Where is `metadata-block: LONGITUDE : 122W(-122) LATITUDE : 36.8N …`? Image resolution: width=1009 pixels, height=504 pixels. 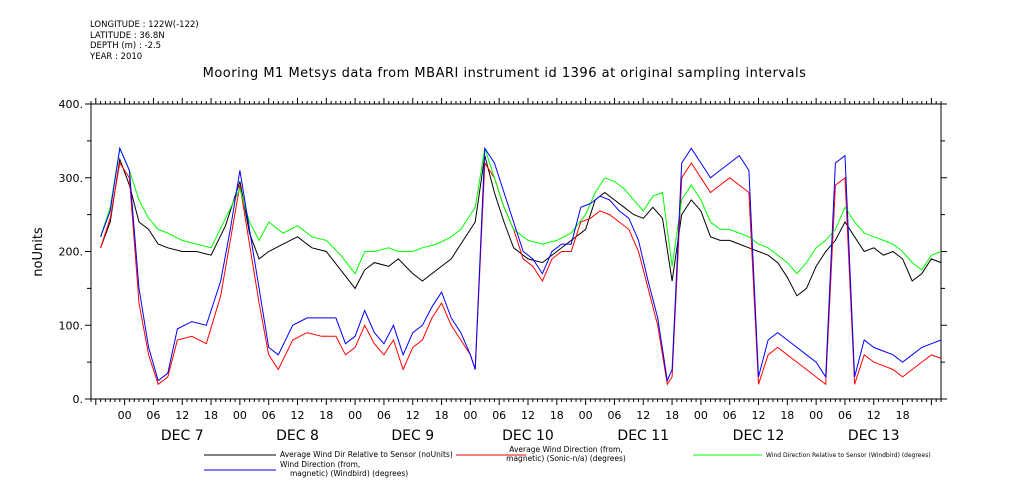 metadata-block: LONGITUDE : 122W(-122) LATITUDE : 36.8N … is located at coordinates (144, 41).